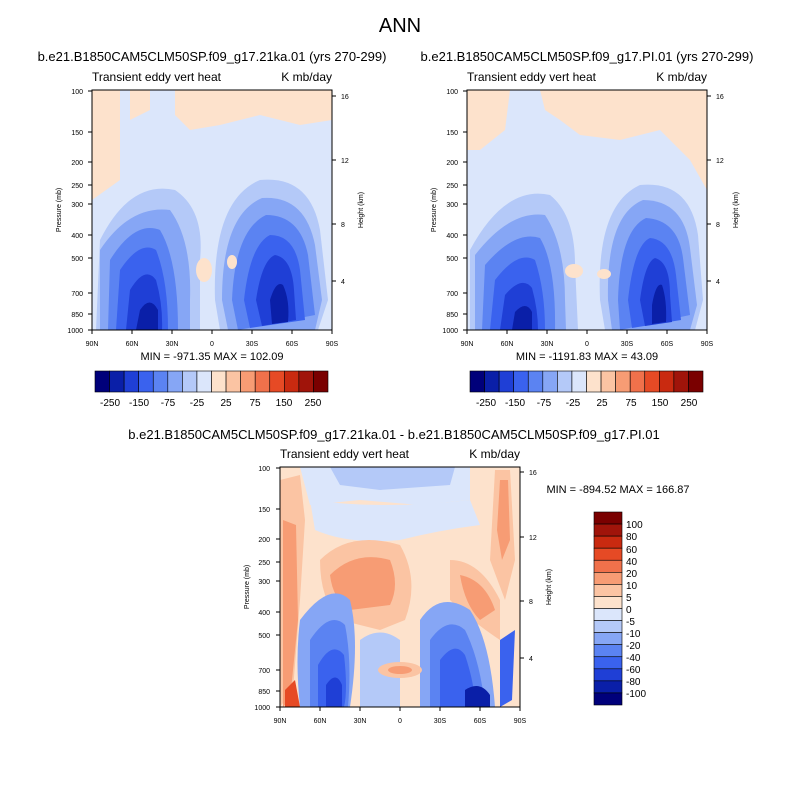  What do you see at coordinates (573, 403) in the screenshot?
I see `colorbar-label: -25` at bounding box center [573, 403].